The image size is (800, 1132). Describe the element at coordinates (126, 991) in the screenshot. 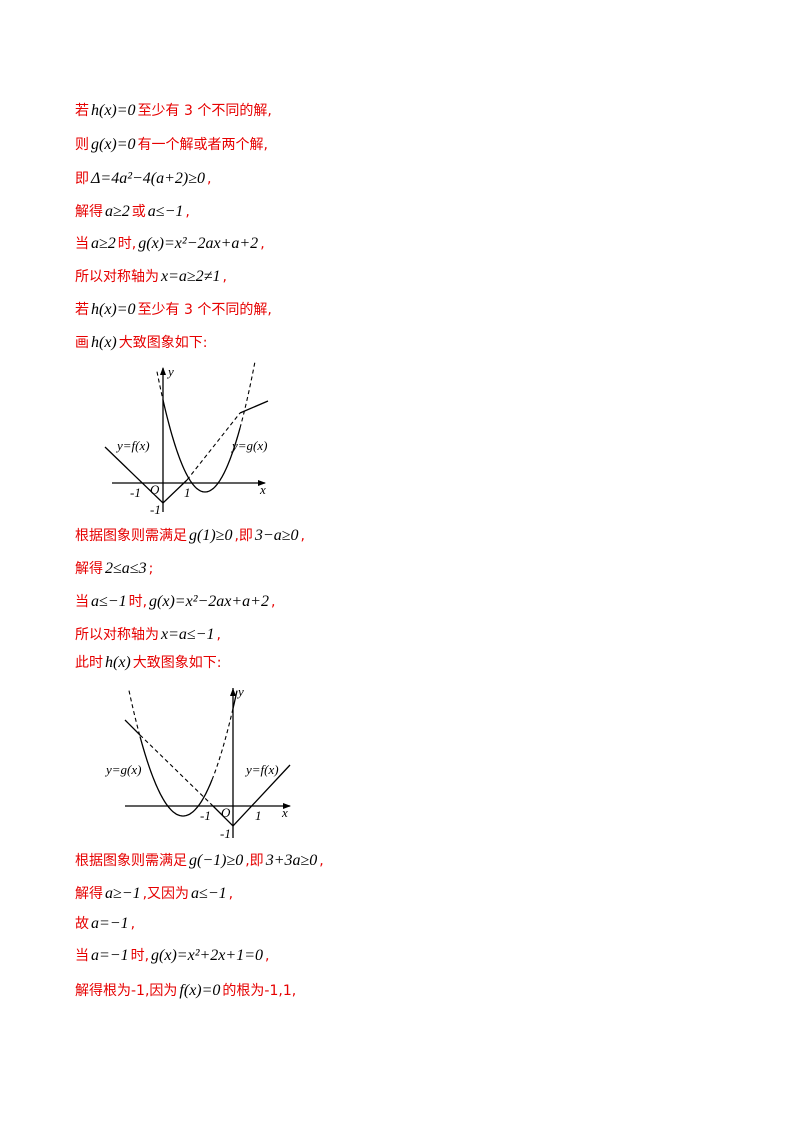

I see `text: 解得根为-1,因为` at that location.